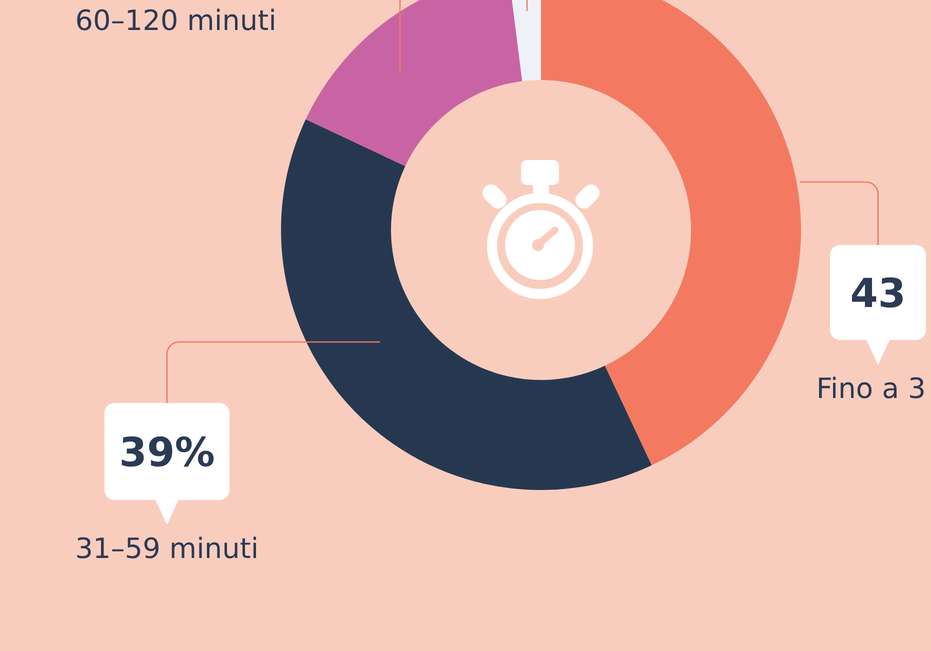 This screenshot has width=931, height=651. What do you see at coordinates (168, 451) in the screenshot?
I see `data-label: 39%` at bounding box center [168, 451].